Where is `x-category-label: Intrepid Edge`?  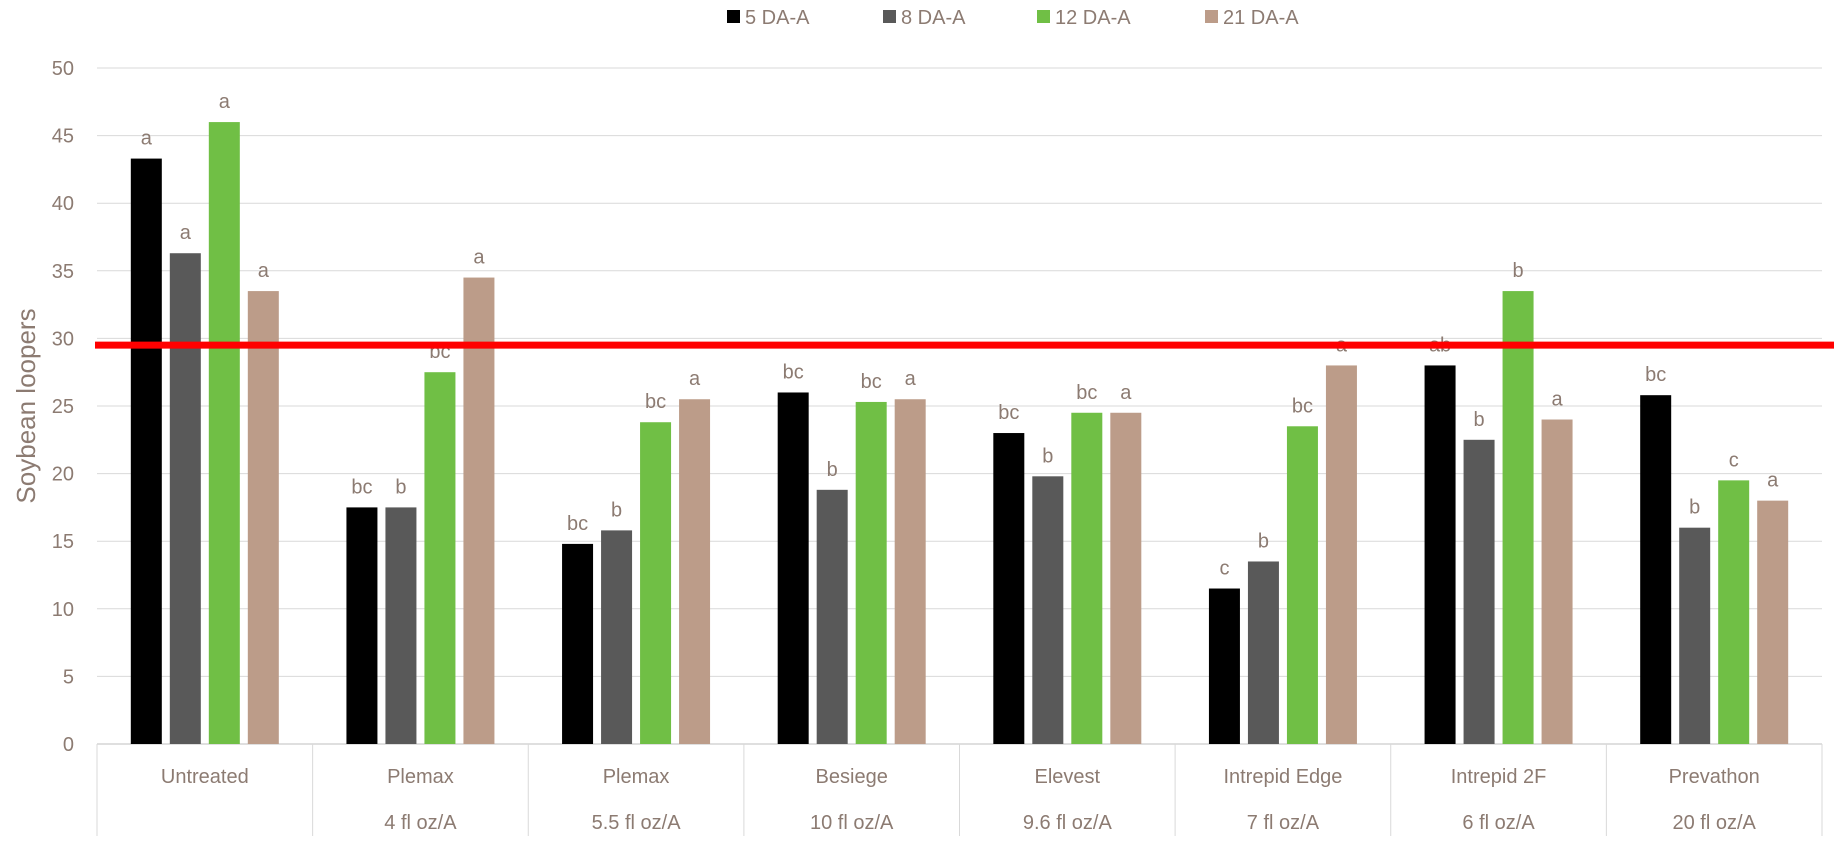
x-category-label: Intrepid Edge is located at coordinates (1282, 777).